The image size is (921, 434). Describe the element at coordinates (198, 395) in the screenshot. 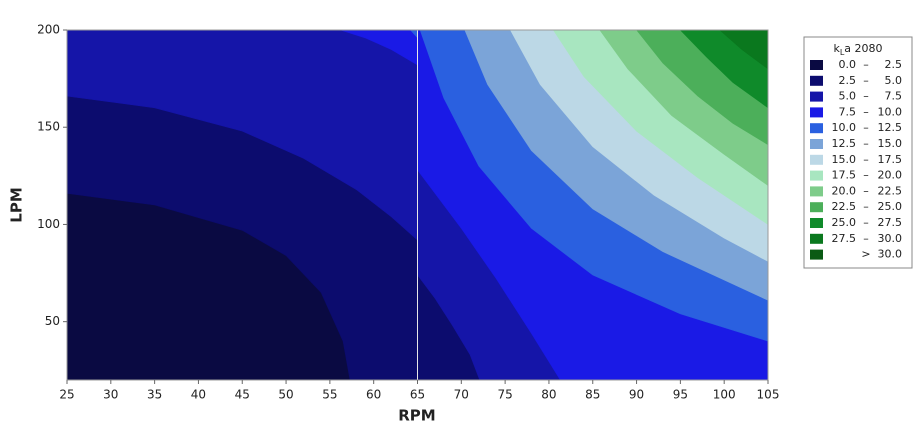

I see `x-tick-label: 40` at that location.